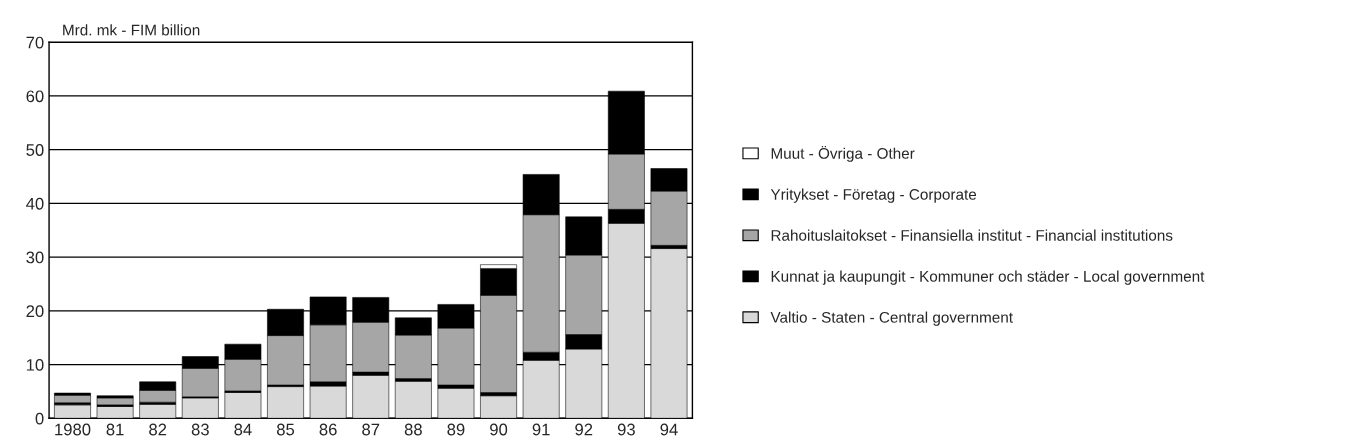 This screenshot has height=445, width=1363. I want to click on x-tick-label: 82, so click(158, 429).